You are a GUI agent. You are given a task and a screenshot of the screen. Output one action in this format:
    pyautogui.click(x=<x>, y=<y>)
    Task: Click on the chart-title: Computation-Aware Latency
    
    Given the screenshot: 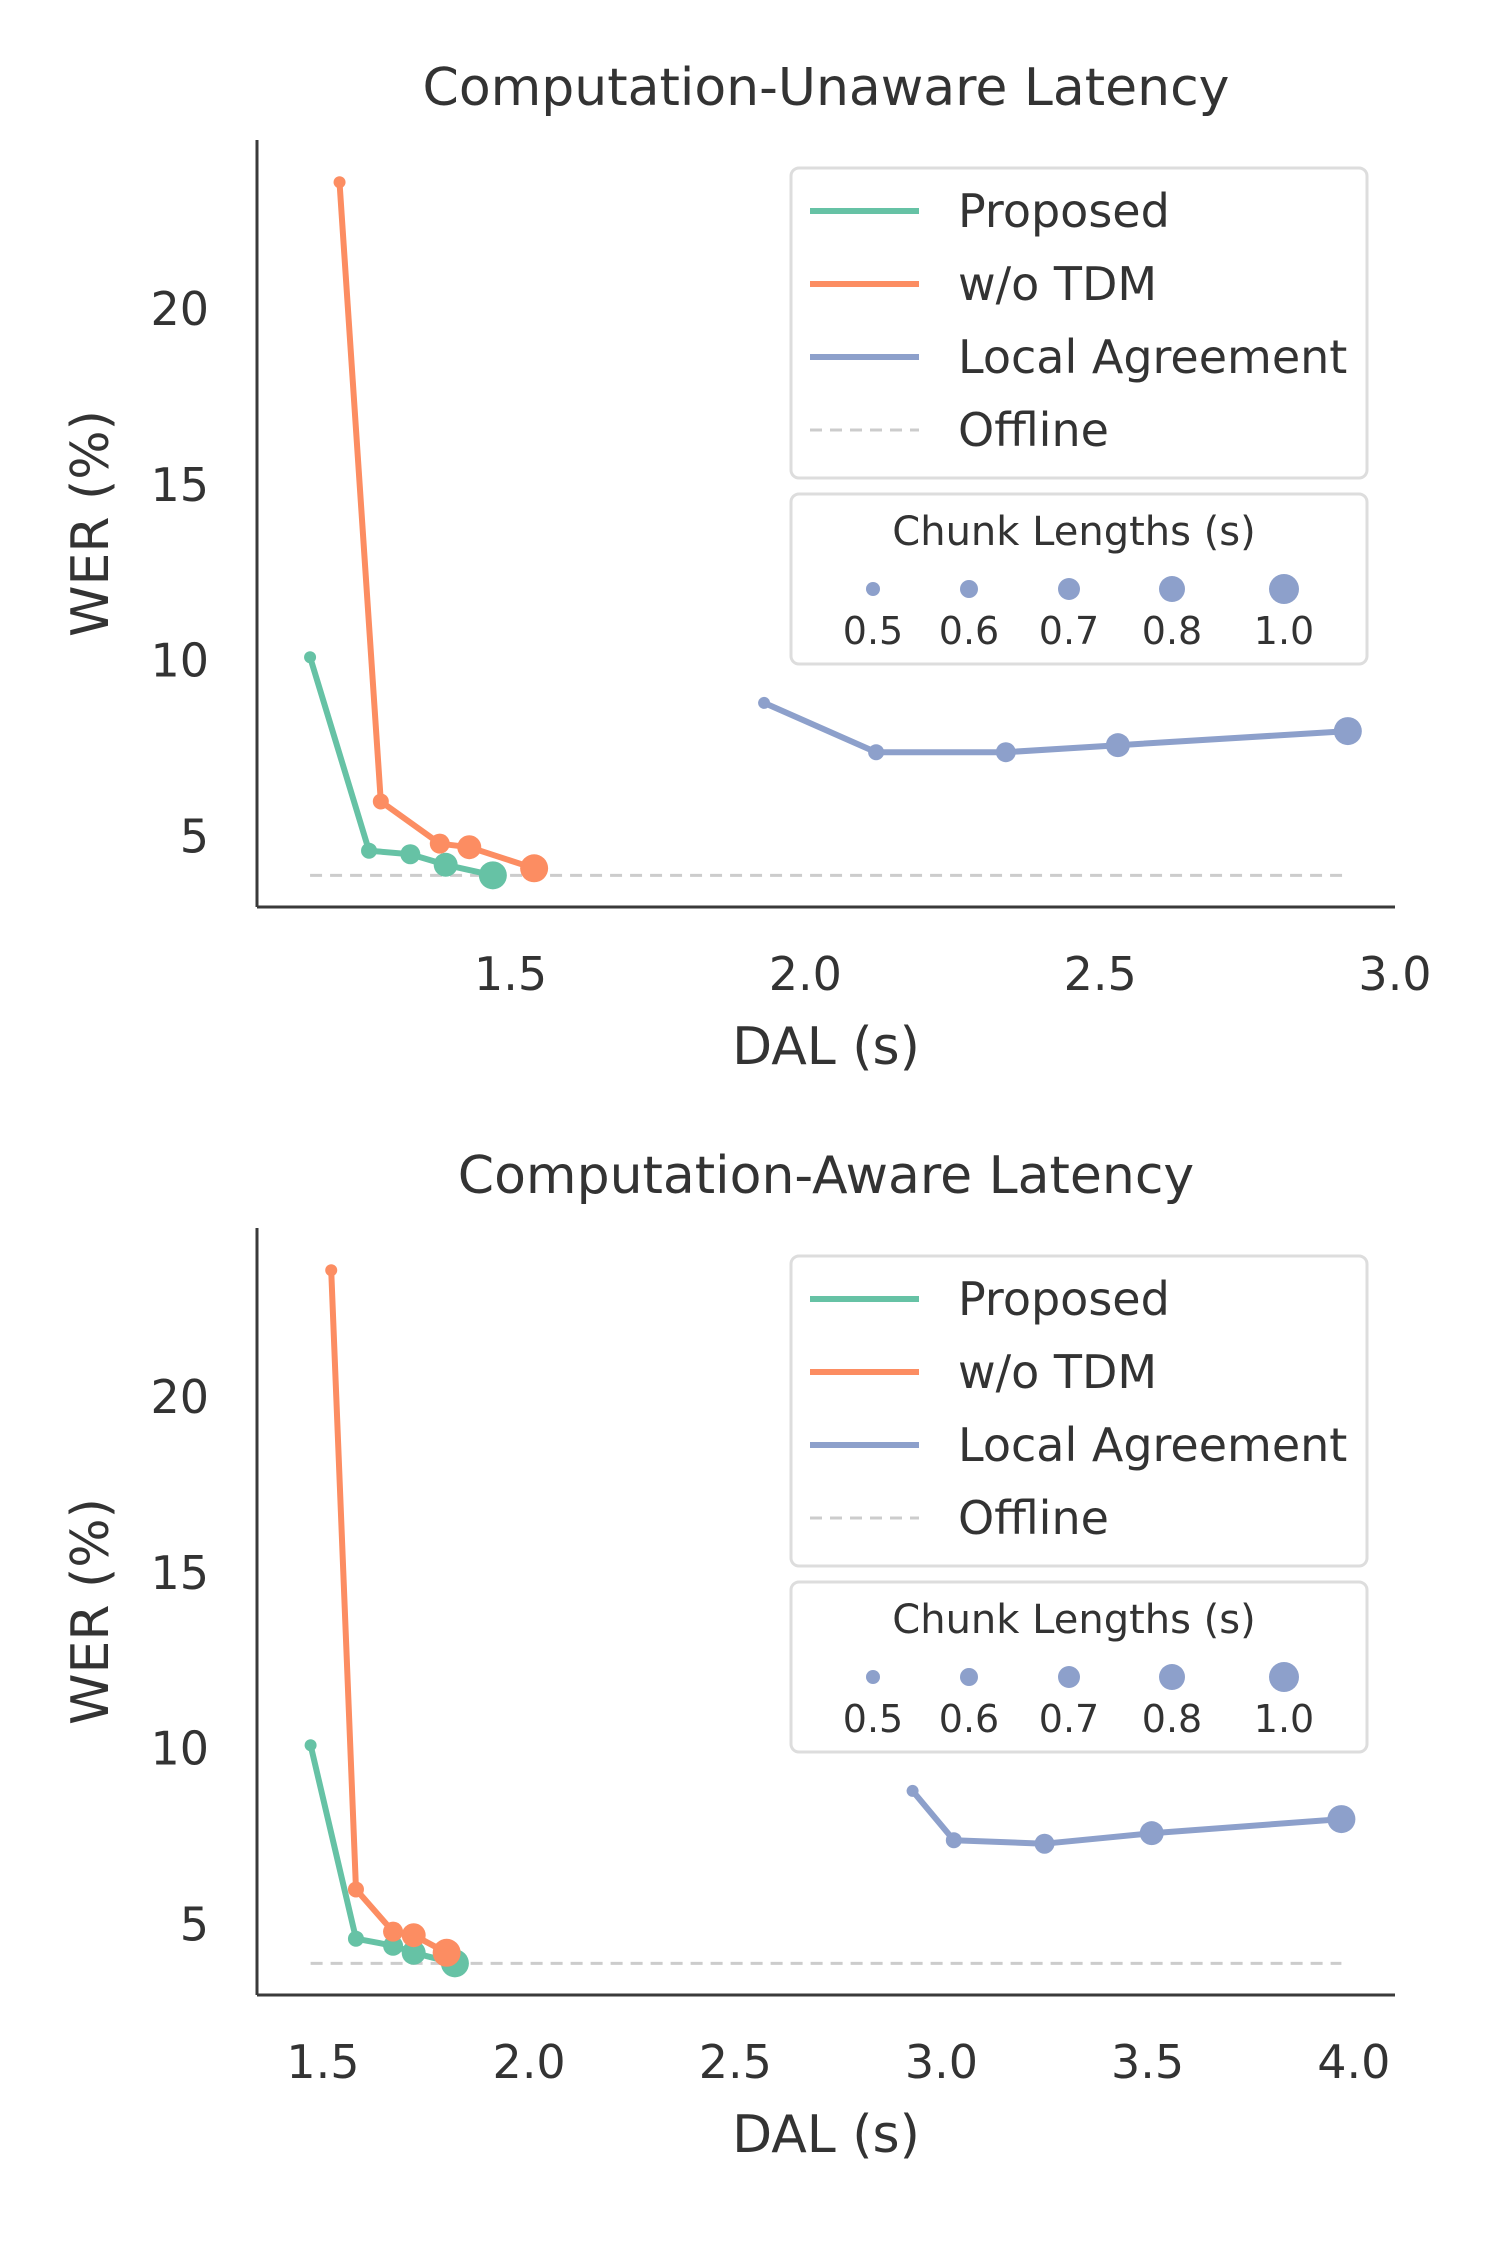 What is the action you would take?
    pyautogui.click(x=826, y=1176)
    